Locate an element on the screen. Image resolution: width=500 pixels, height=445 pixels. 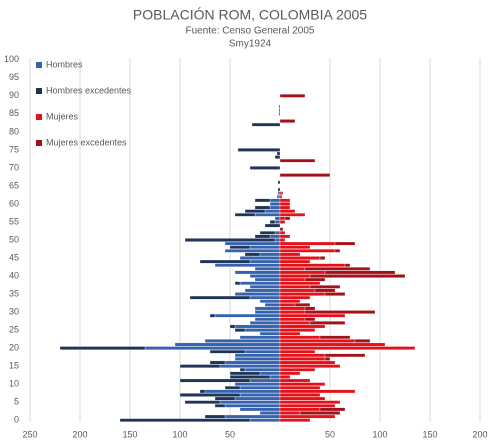
y-tick-label: 75 is located at coordinates (14, 149).